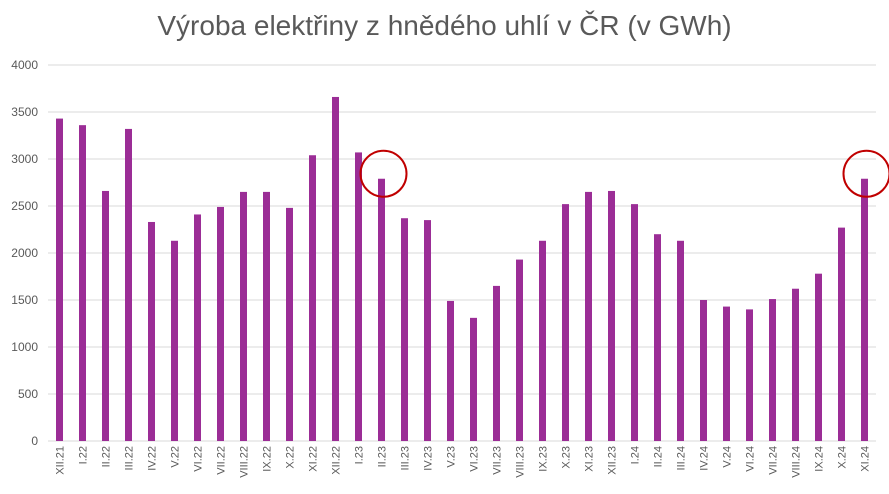 This screenshot has height=494, width=889. What do you see at coordinates (130, 458) in the screenshot?
I see `x-tick-label: III.22` at bounding box center [130, 458].